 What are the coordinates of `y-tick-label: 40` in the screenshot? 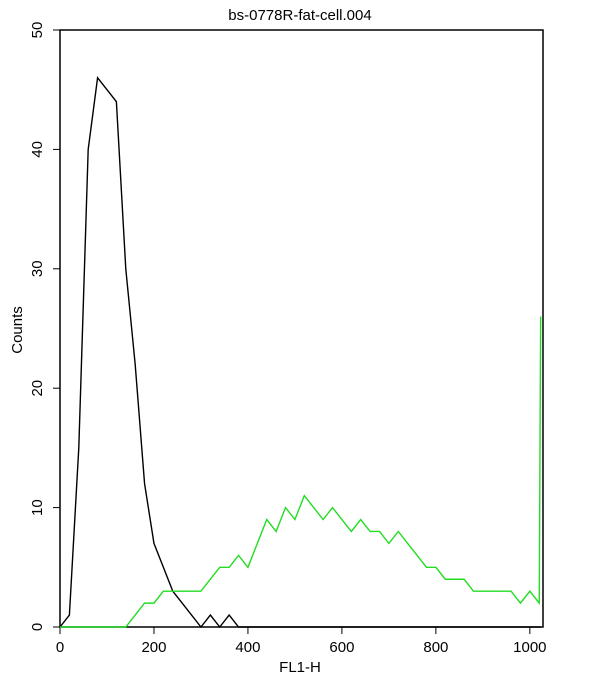 It's located at (37, 149).